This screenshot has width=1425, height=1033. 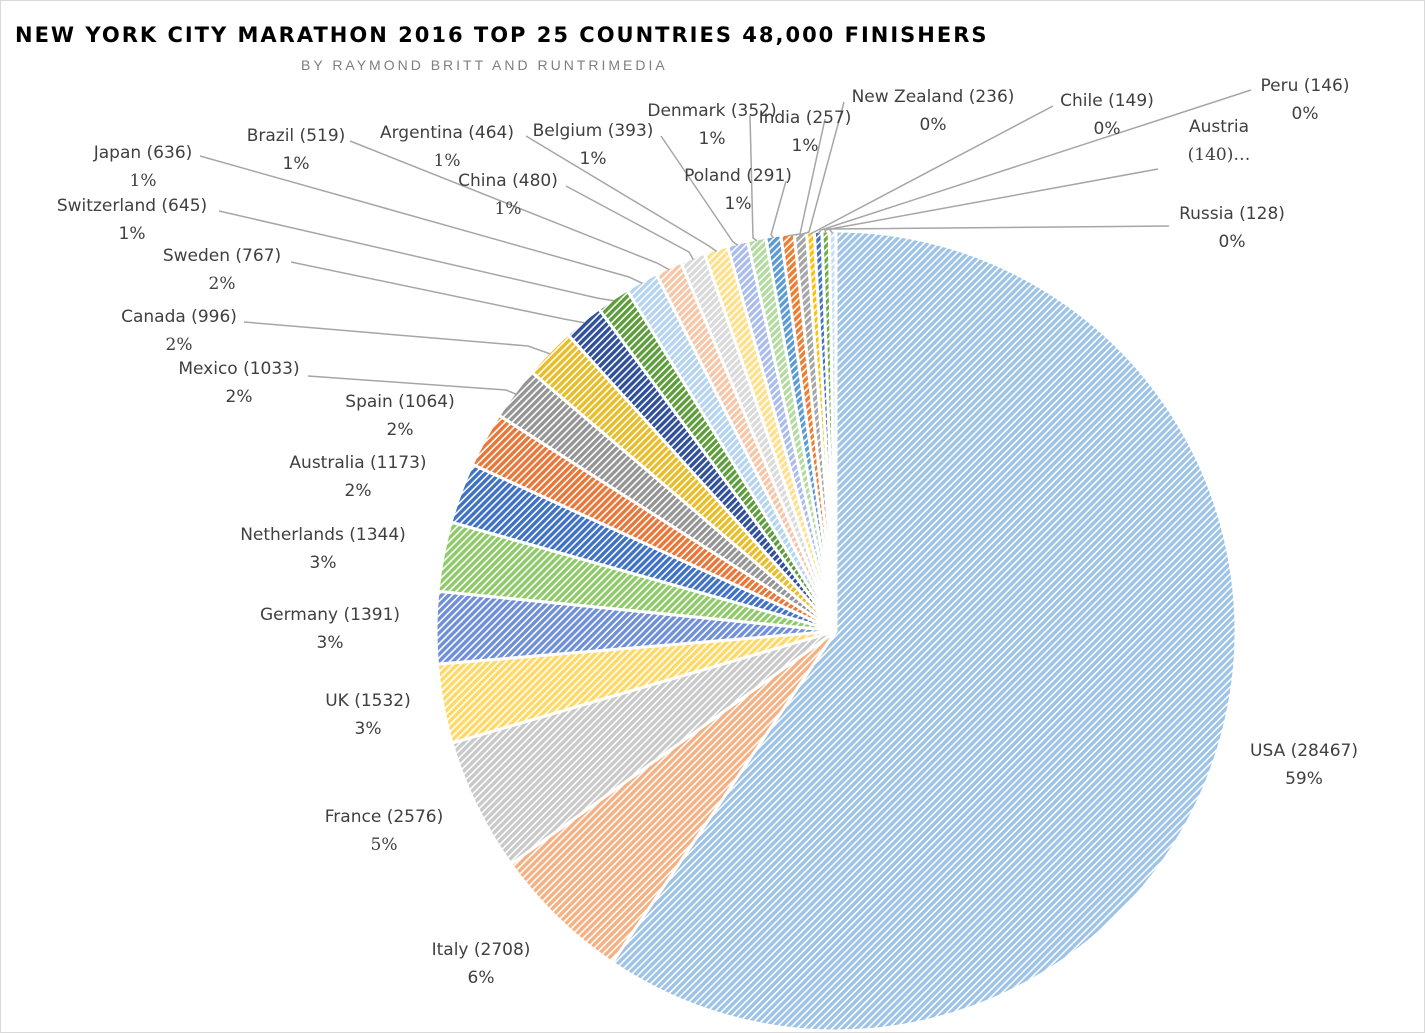 I want to click on leader-line-mexico, so click(x=412, y=385).